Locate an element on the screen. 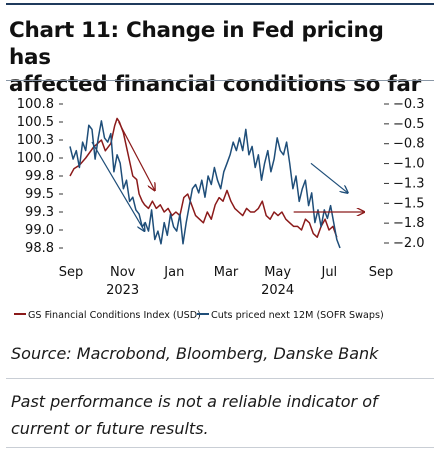 Image resolution: width=436 pixels, height=452 pixels. x-tick-label: Jul is located at coordinates (328, 272).